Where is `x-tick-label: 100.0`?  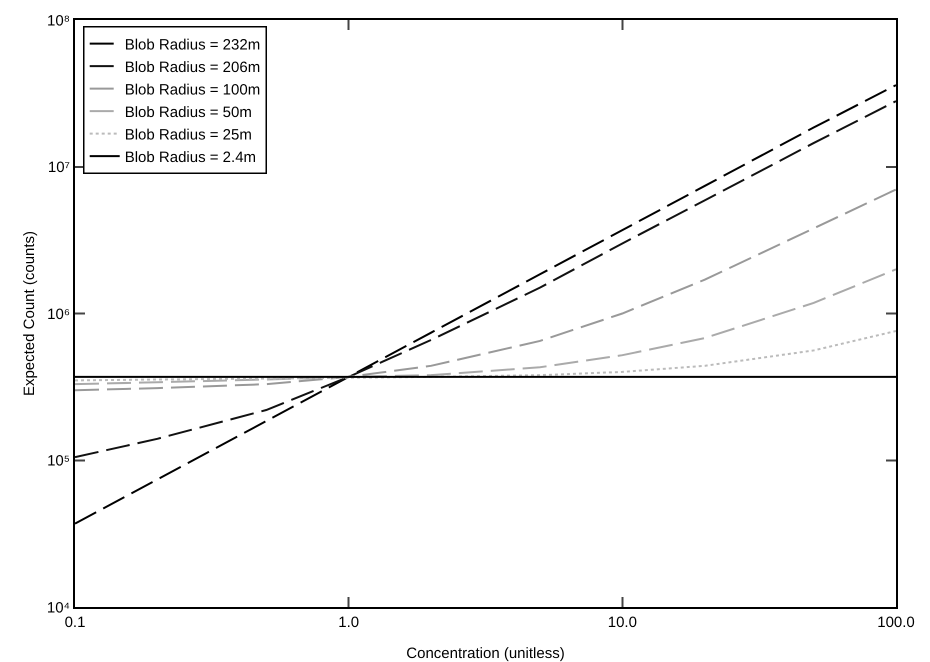
x-tick-label: 100.0 is located at coordinates (896, 622).